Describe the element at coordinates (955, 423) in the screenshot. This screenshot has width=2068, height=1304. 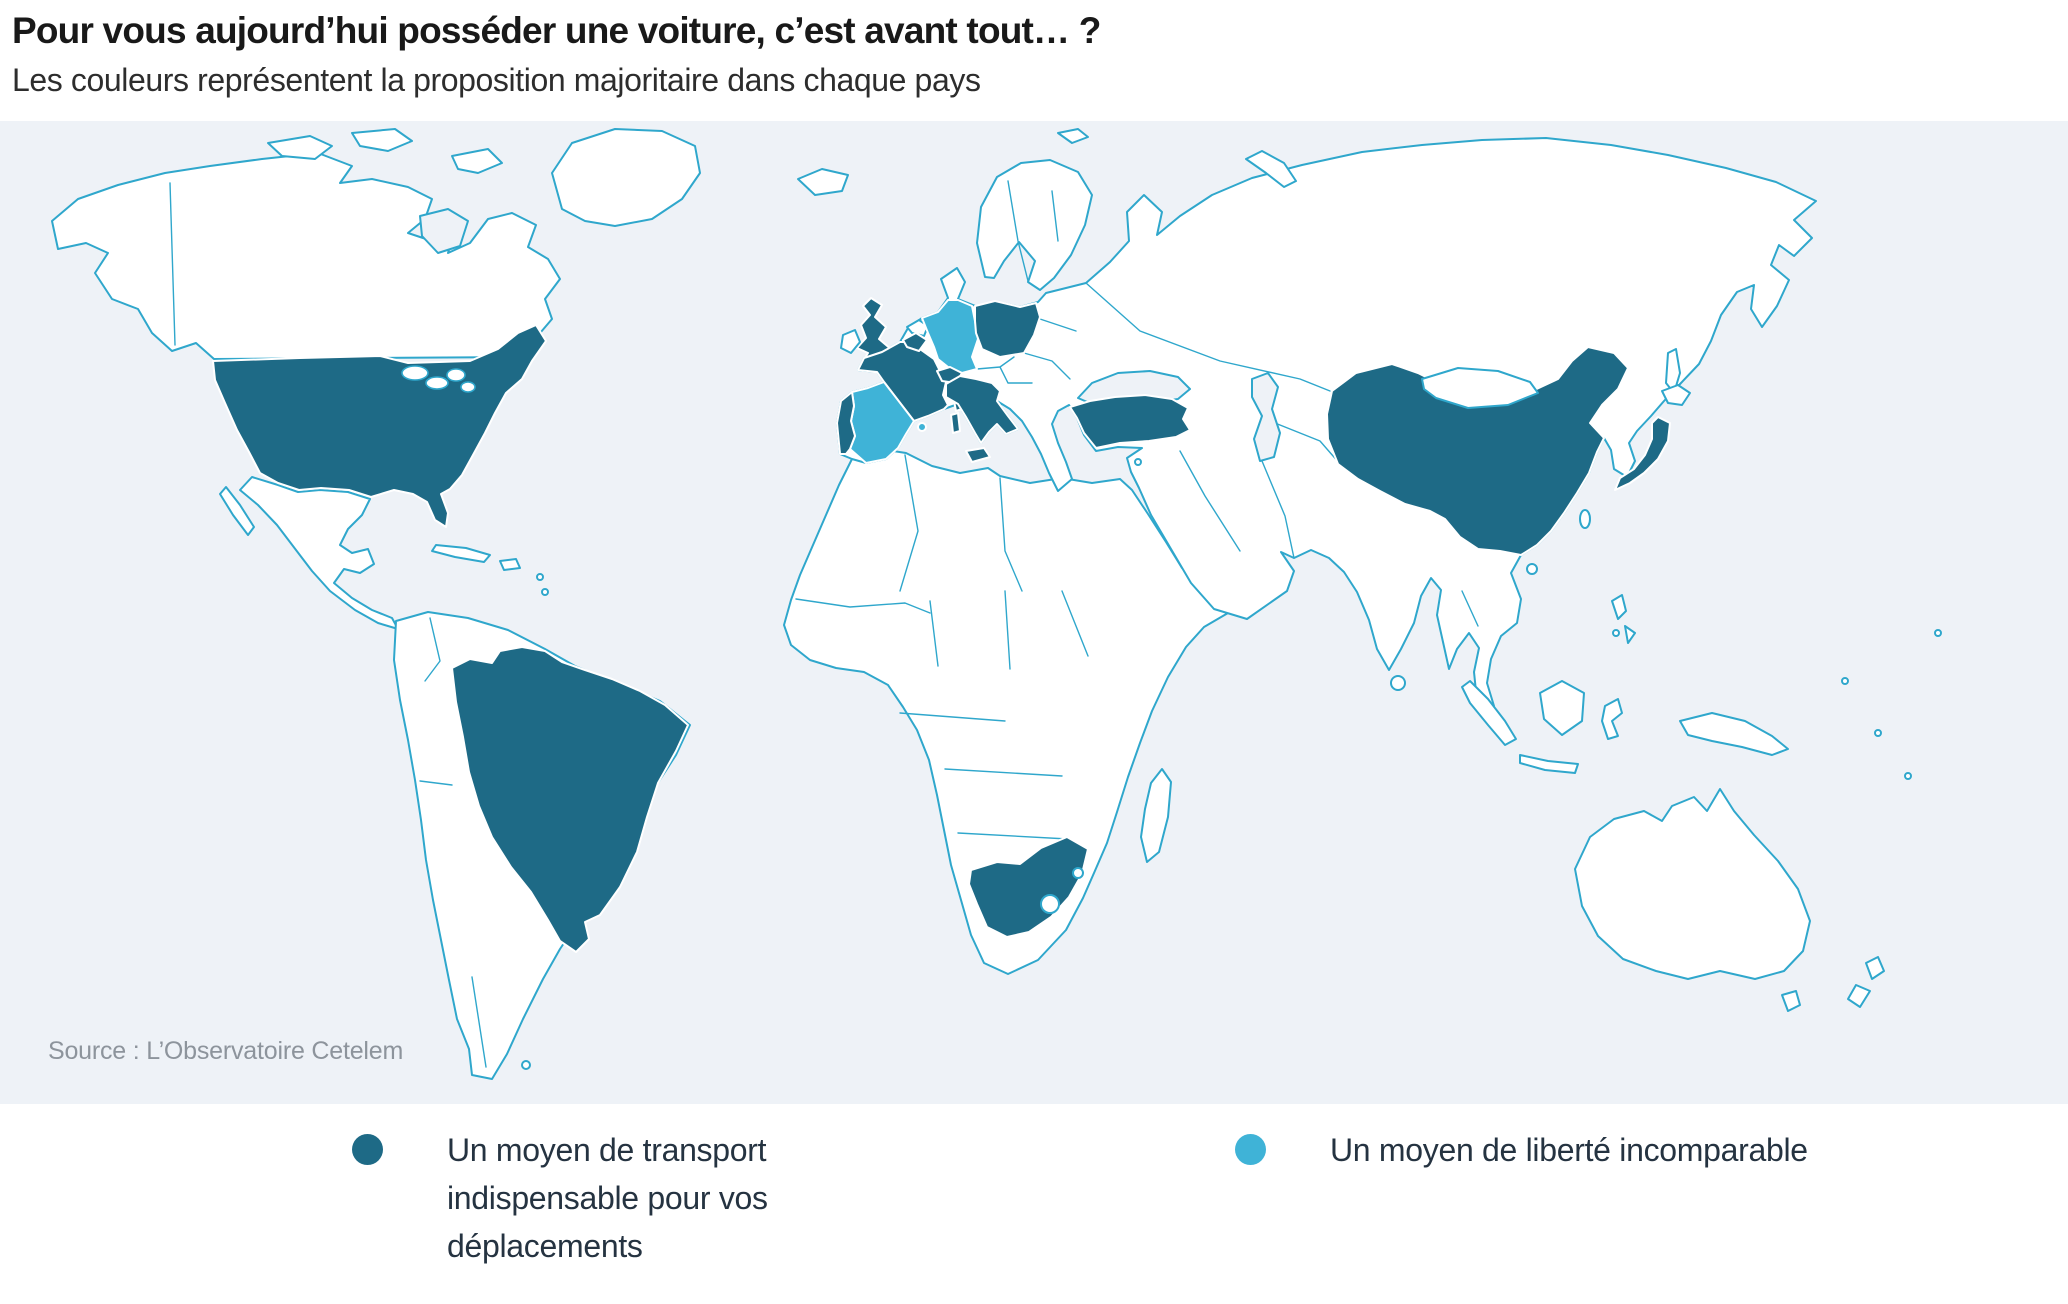
I see `country-sardinia` at that location.